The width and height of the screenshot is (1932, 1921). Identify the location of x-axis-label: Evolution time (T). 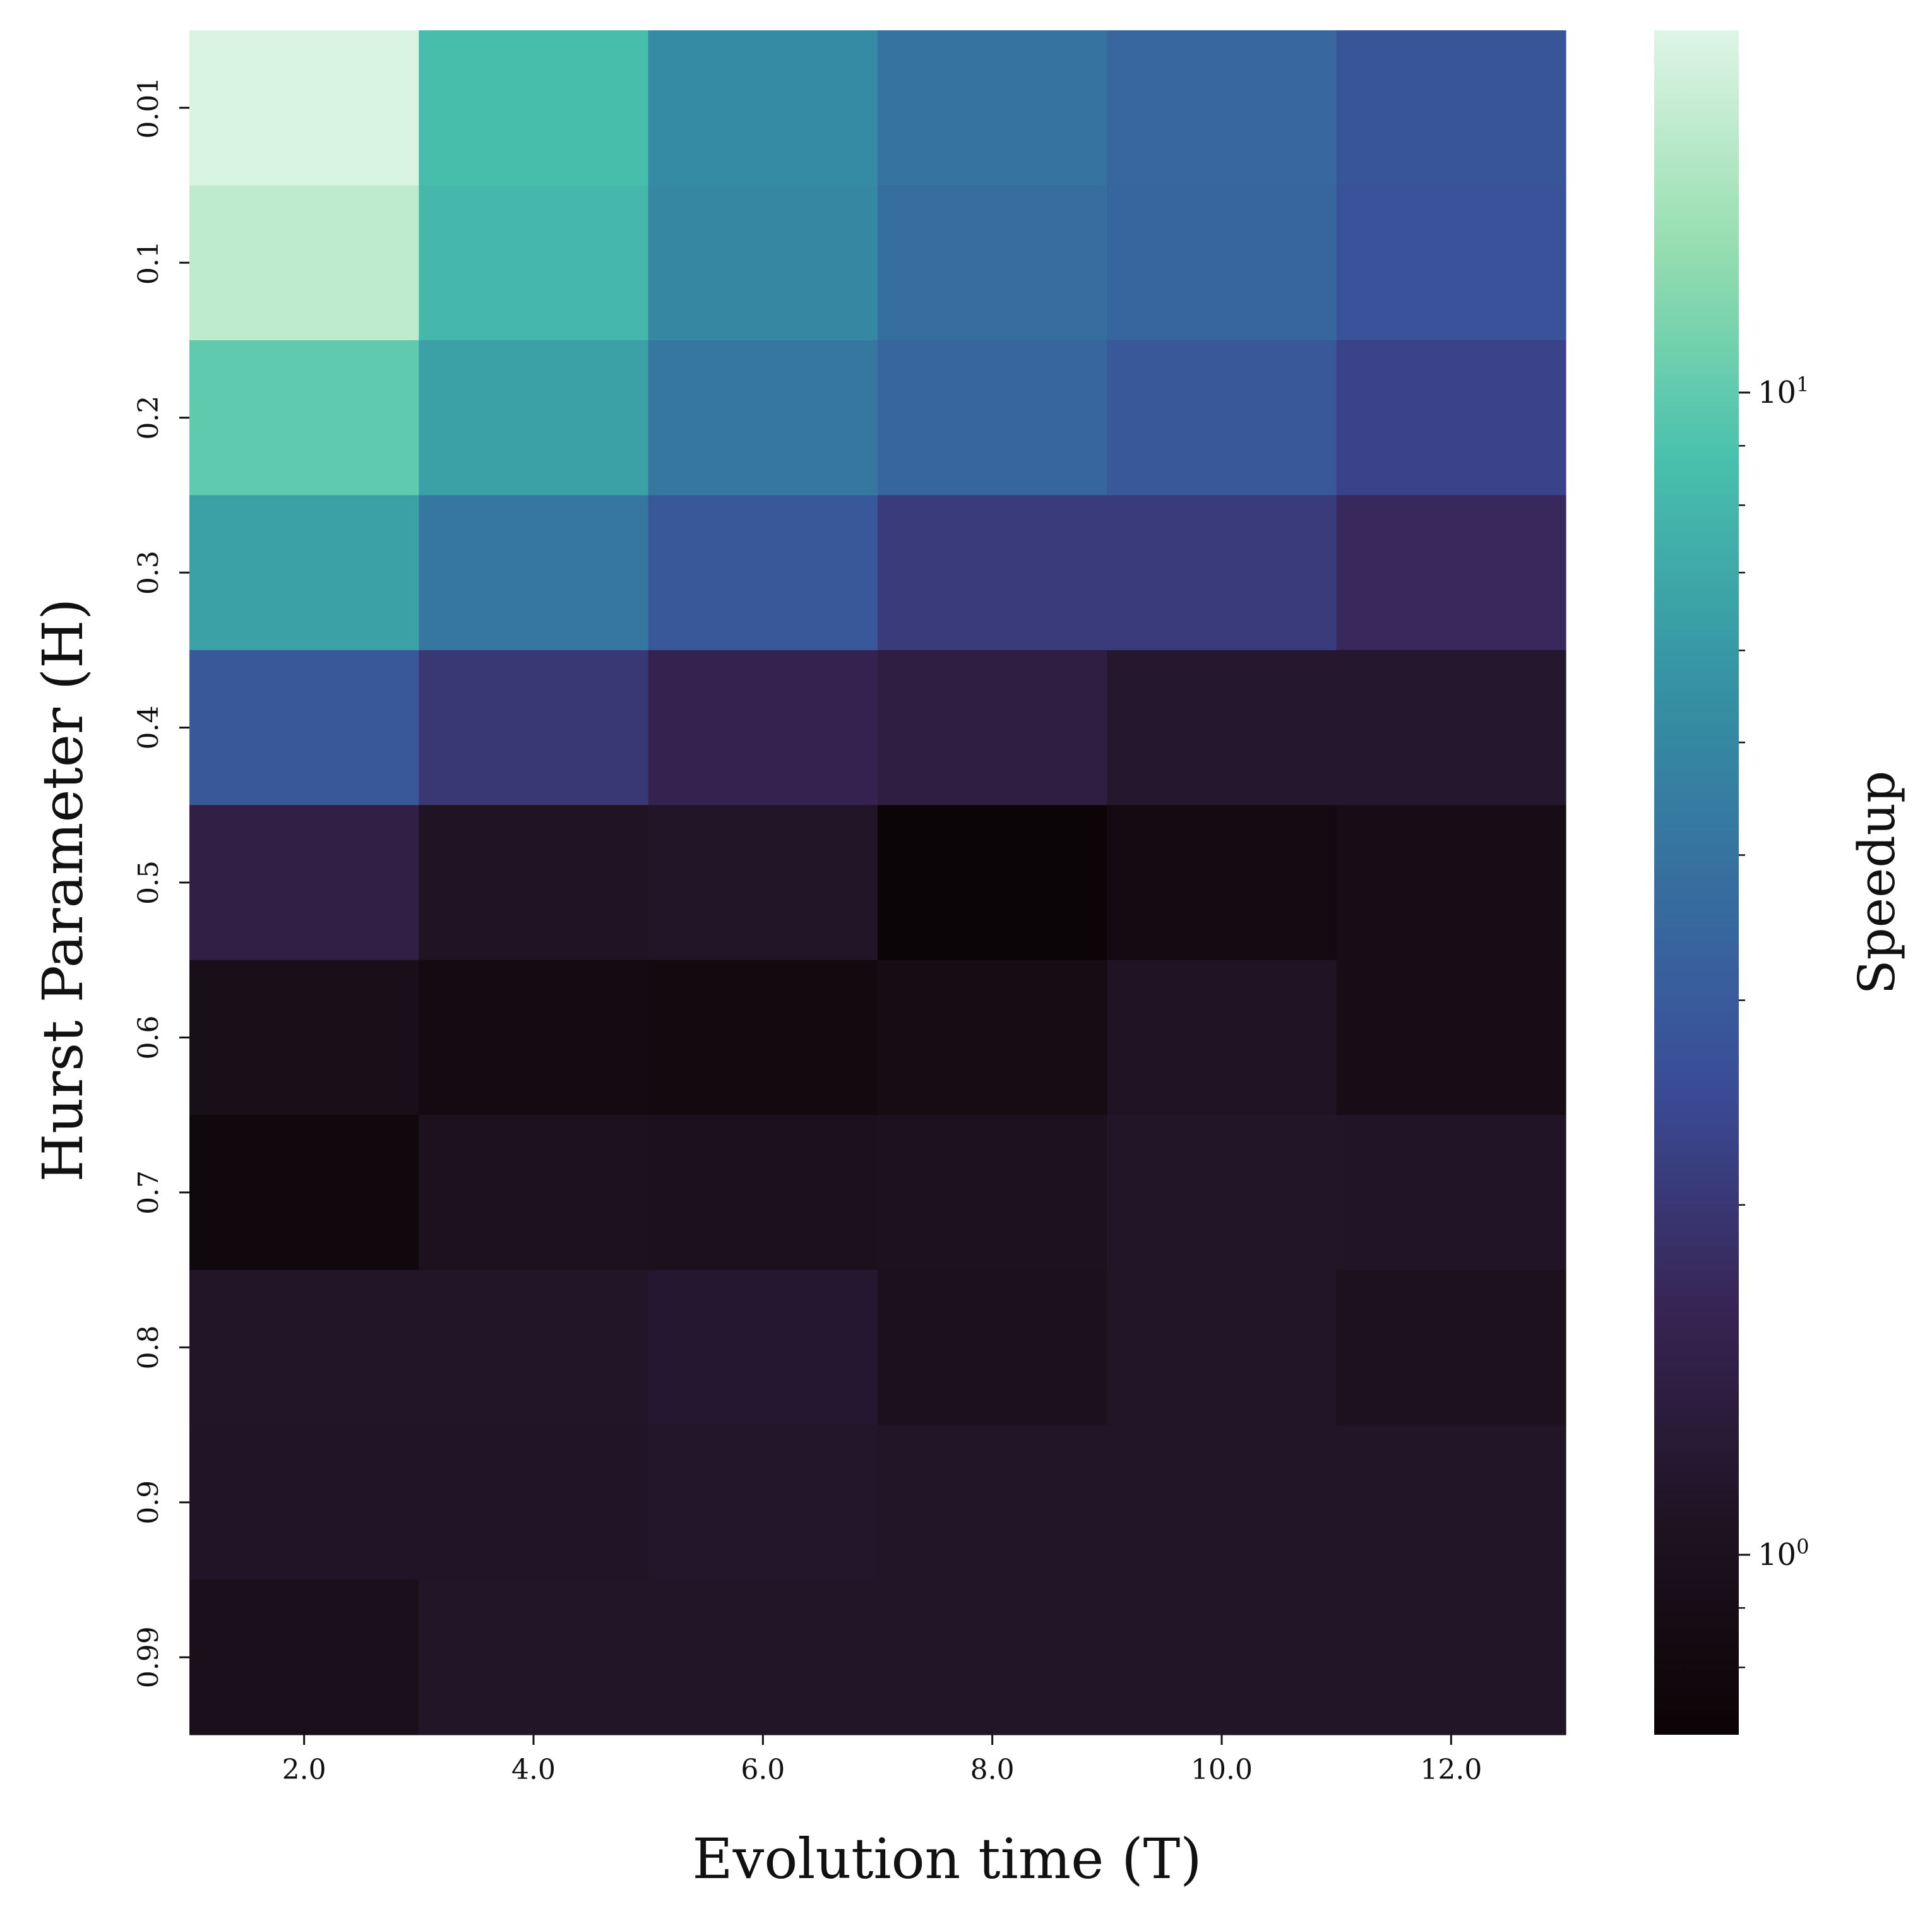
(947, 1858).